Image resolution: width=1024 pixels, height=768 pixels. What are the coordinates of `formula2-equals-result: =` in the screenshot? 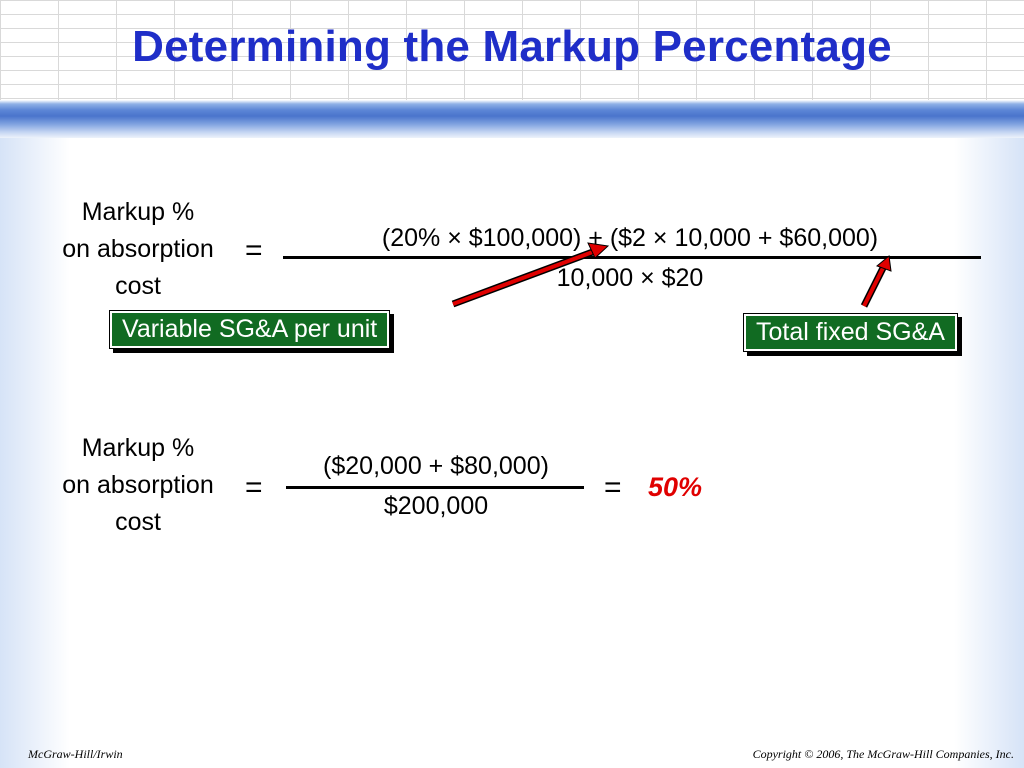 It's located at (613, 487).